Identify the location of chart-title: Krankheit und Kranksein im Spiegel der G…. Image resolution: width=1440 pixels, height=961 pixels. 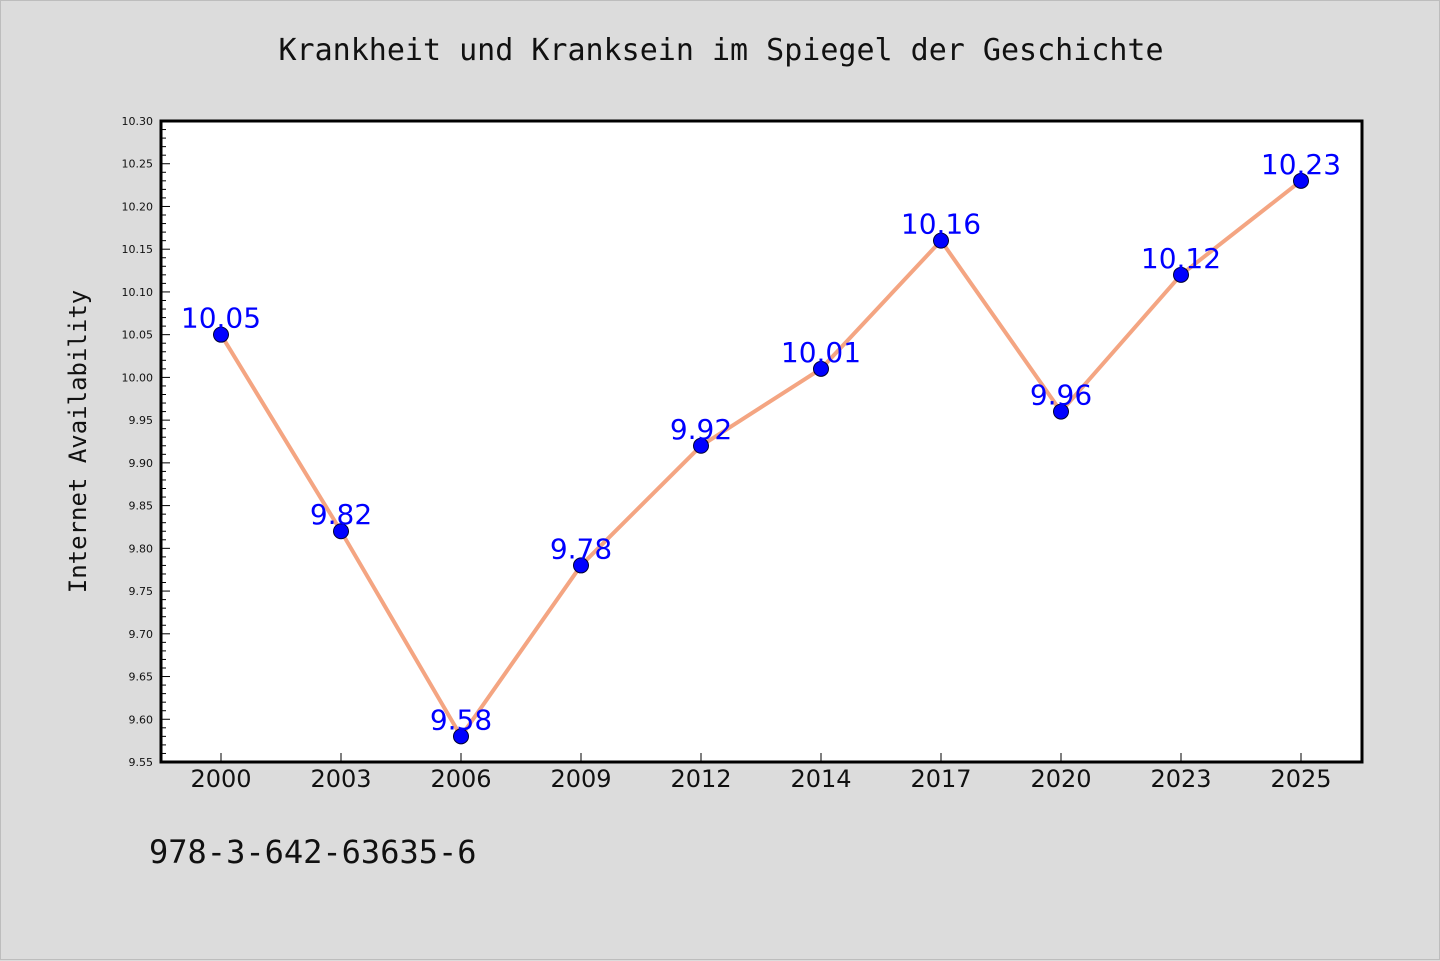
(721, 50).